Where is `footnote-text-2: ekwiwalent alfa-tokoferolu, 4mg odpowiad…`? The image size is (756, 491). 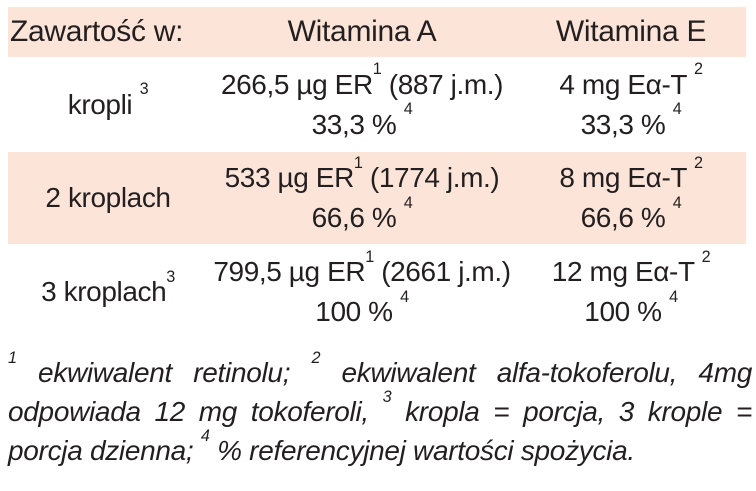
footnote-text-2: ekwiwalent alfa-tokoferolu, 4mg odpowiad… is located at coordinates (380, 392).